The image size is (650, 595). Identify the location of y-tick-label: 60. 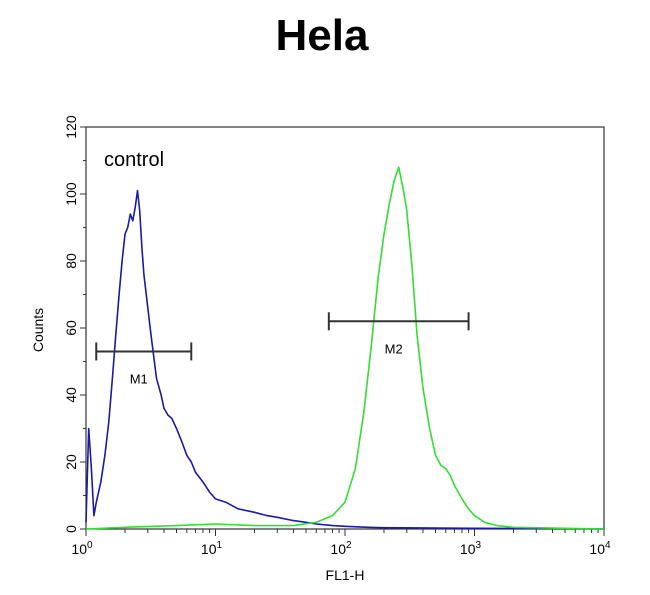
(71, 328).